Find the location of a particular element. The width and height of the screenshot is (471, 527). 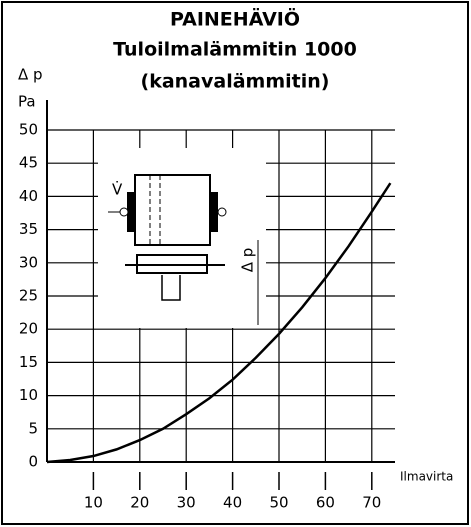

y-tick-label: 35 is located at coordinates (28, 229).